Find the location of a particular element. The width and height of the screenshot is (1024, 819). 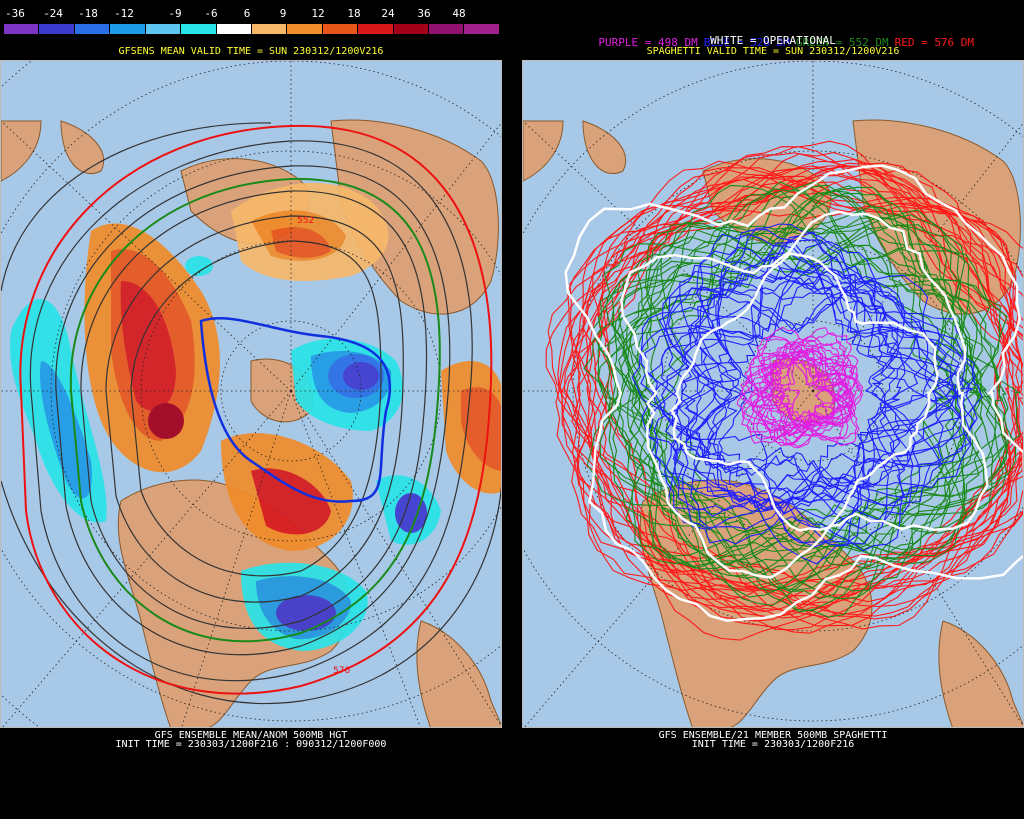

colorbar-label: -18 is located at coordinates (88, 13).